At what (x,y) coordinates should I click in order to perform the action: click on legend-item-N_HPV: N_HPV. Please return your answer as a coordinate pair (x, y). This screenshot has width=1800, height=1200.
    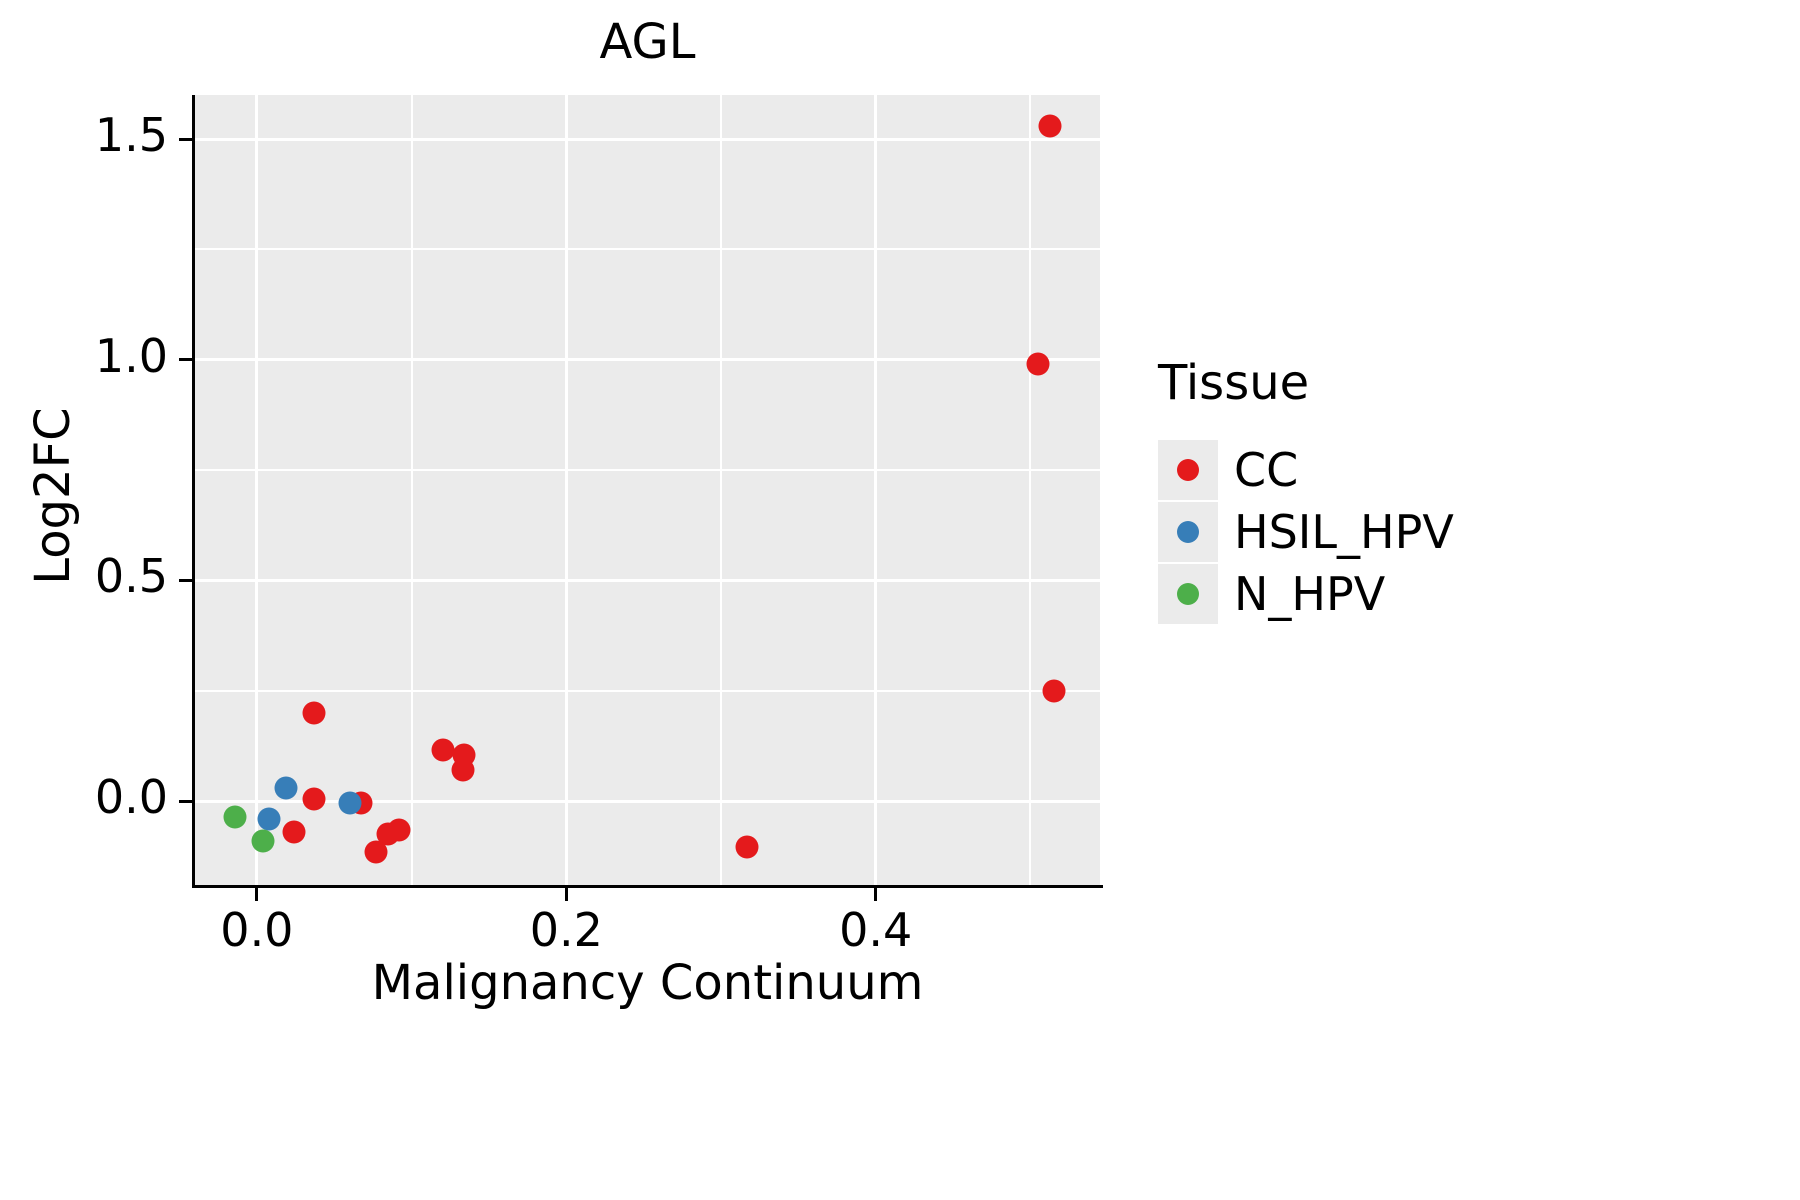
    Looking at the image, I should click on (1306, 594).